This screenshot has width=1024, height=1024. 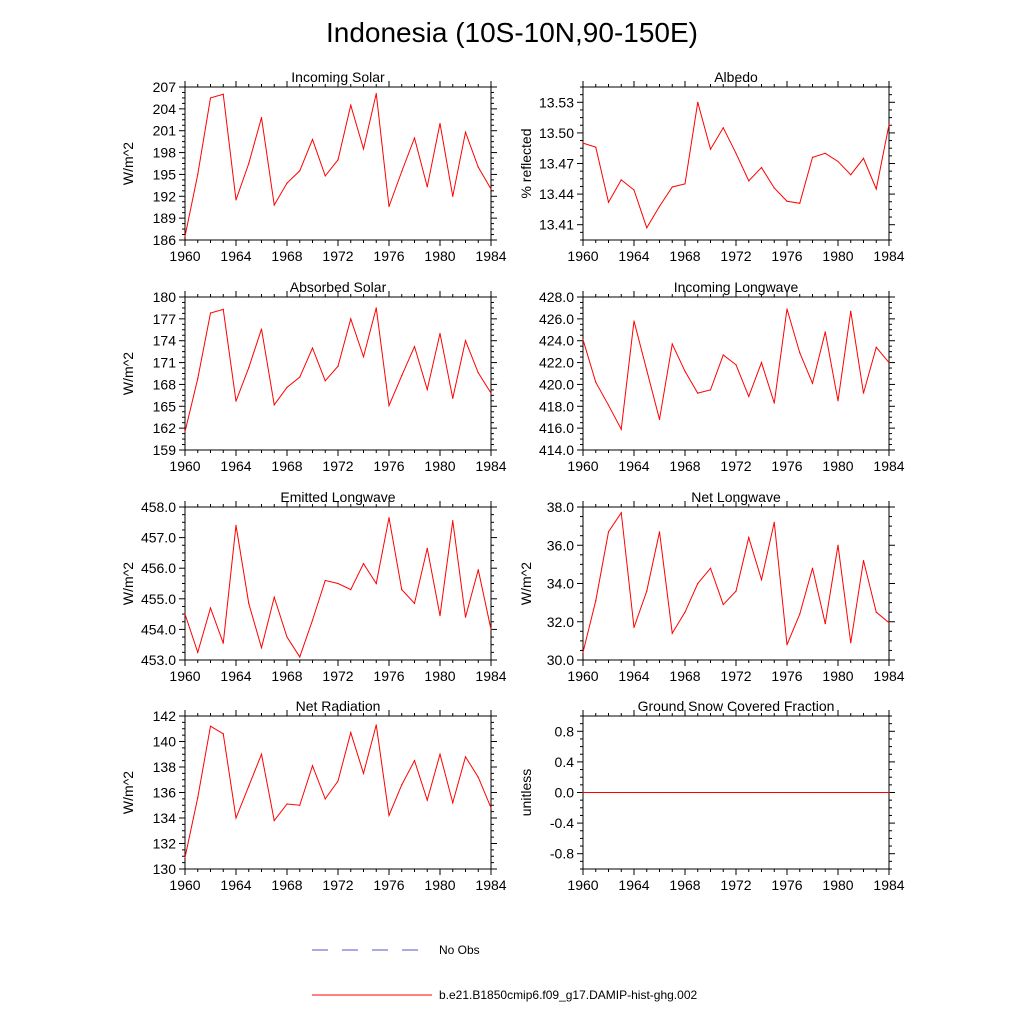 I want to click on y-tick-label: 140, so click(x=165, y=742).